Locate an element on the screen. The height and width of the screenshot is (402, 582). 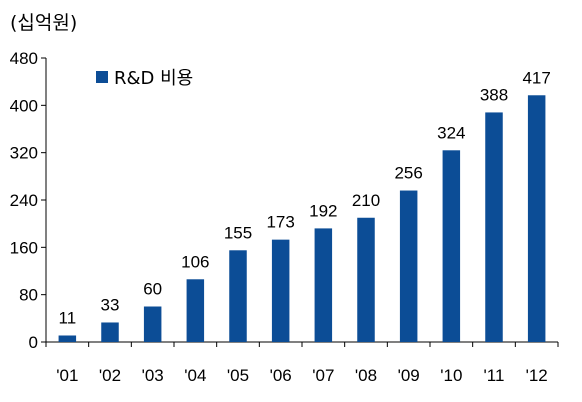
data-label: 106 is located at coordinates (195, 261).